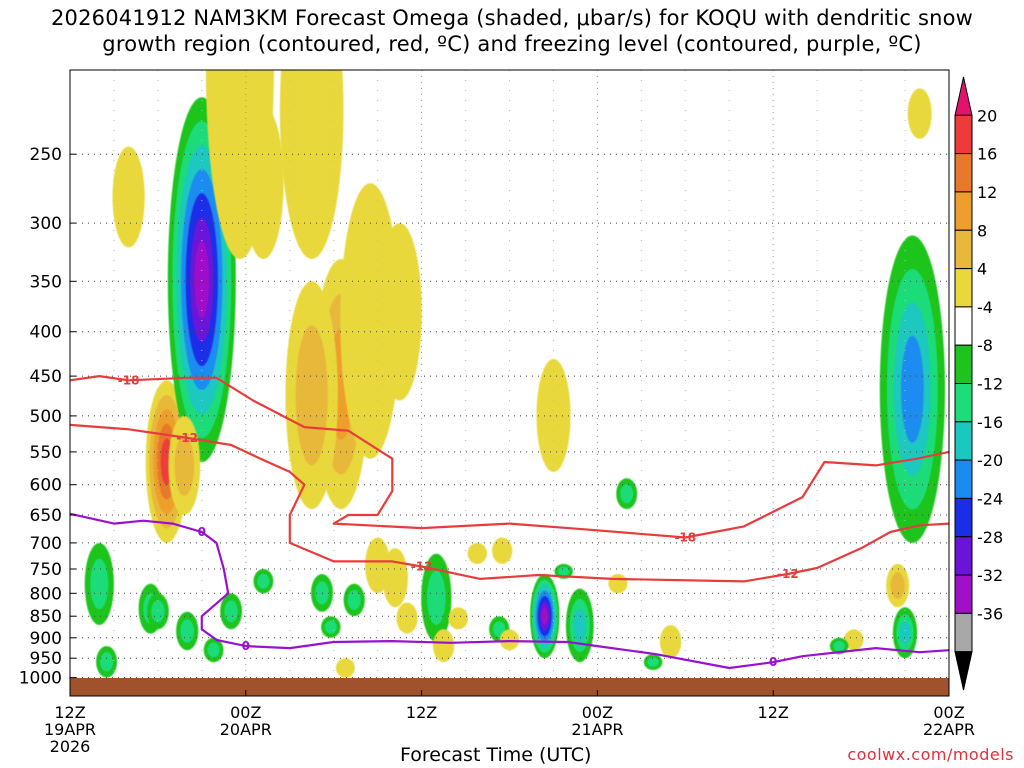  I want to click on y-tick-label-400: 400, so click(46, 333).